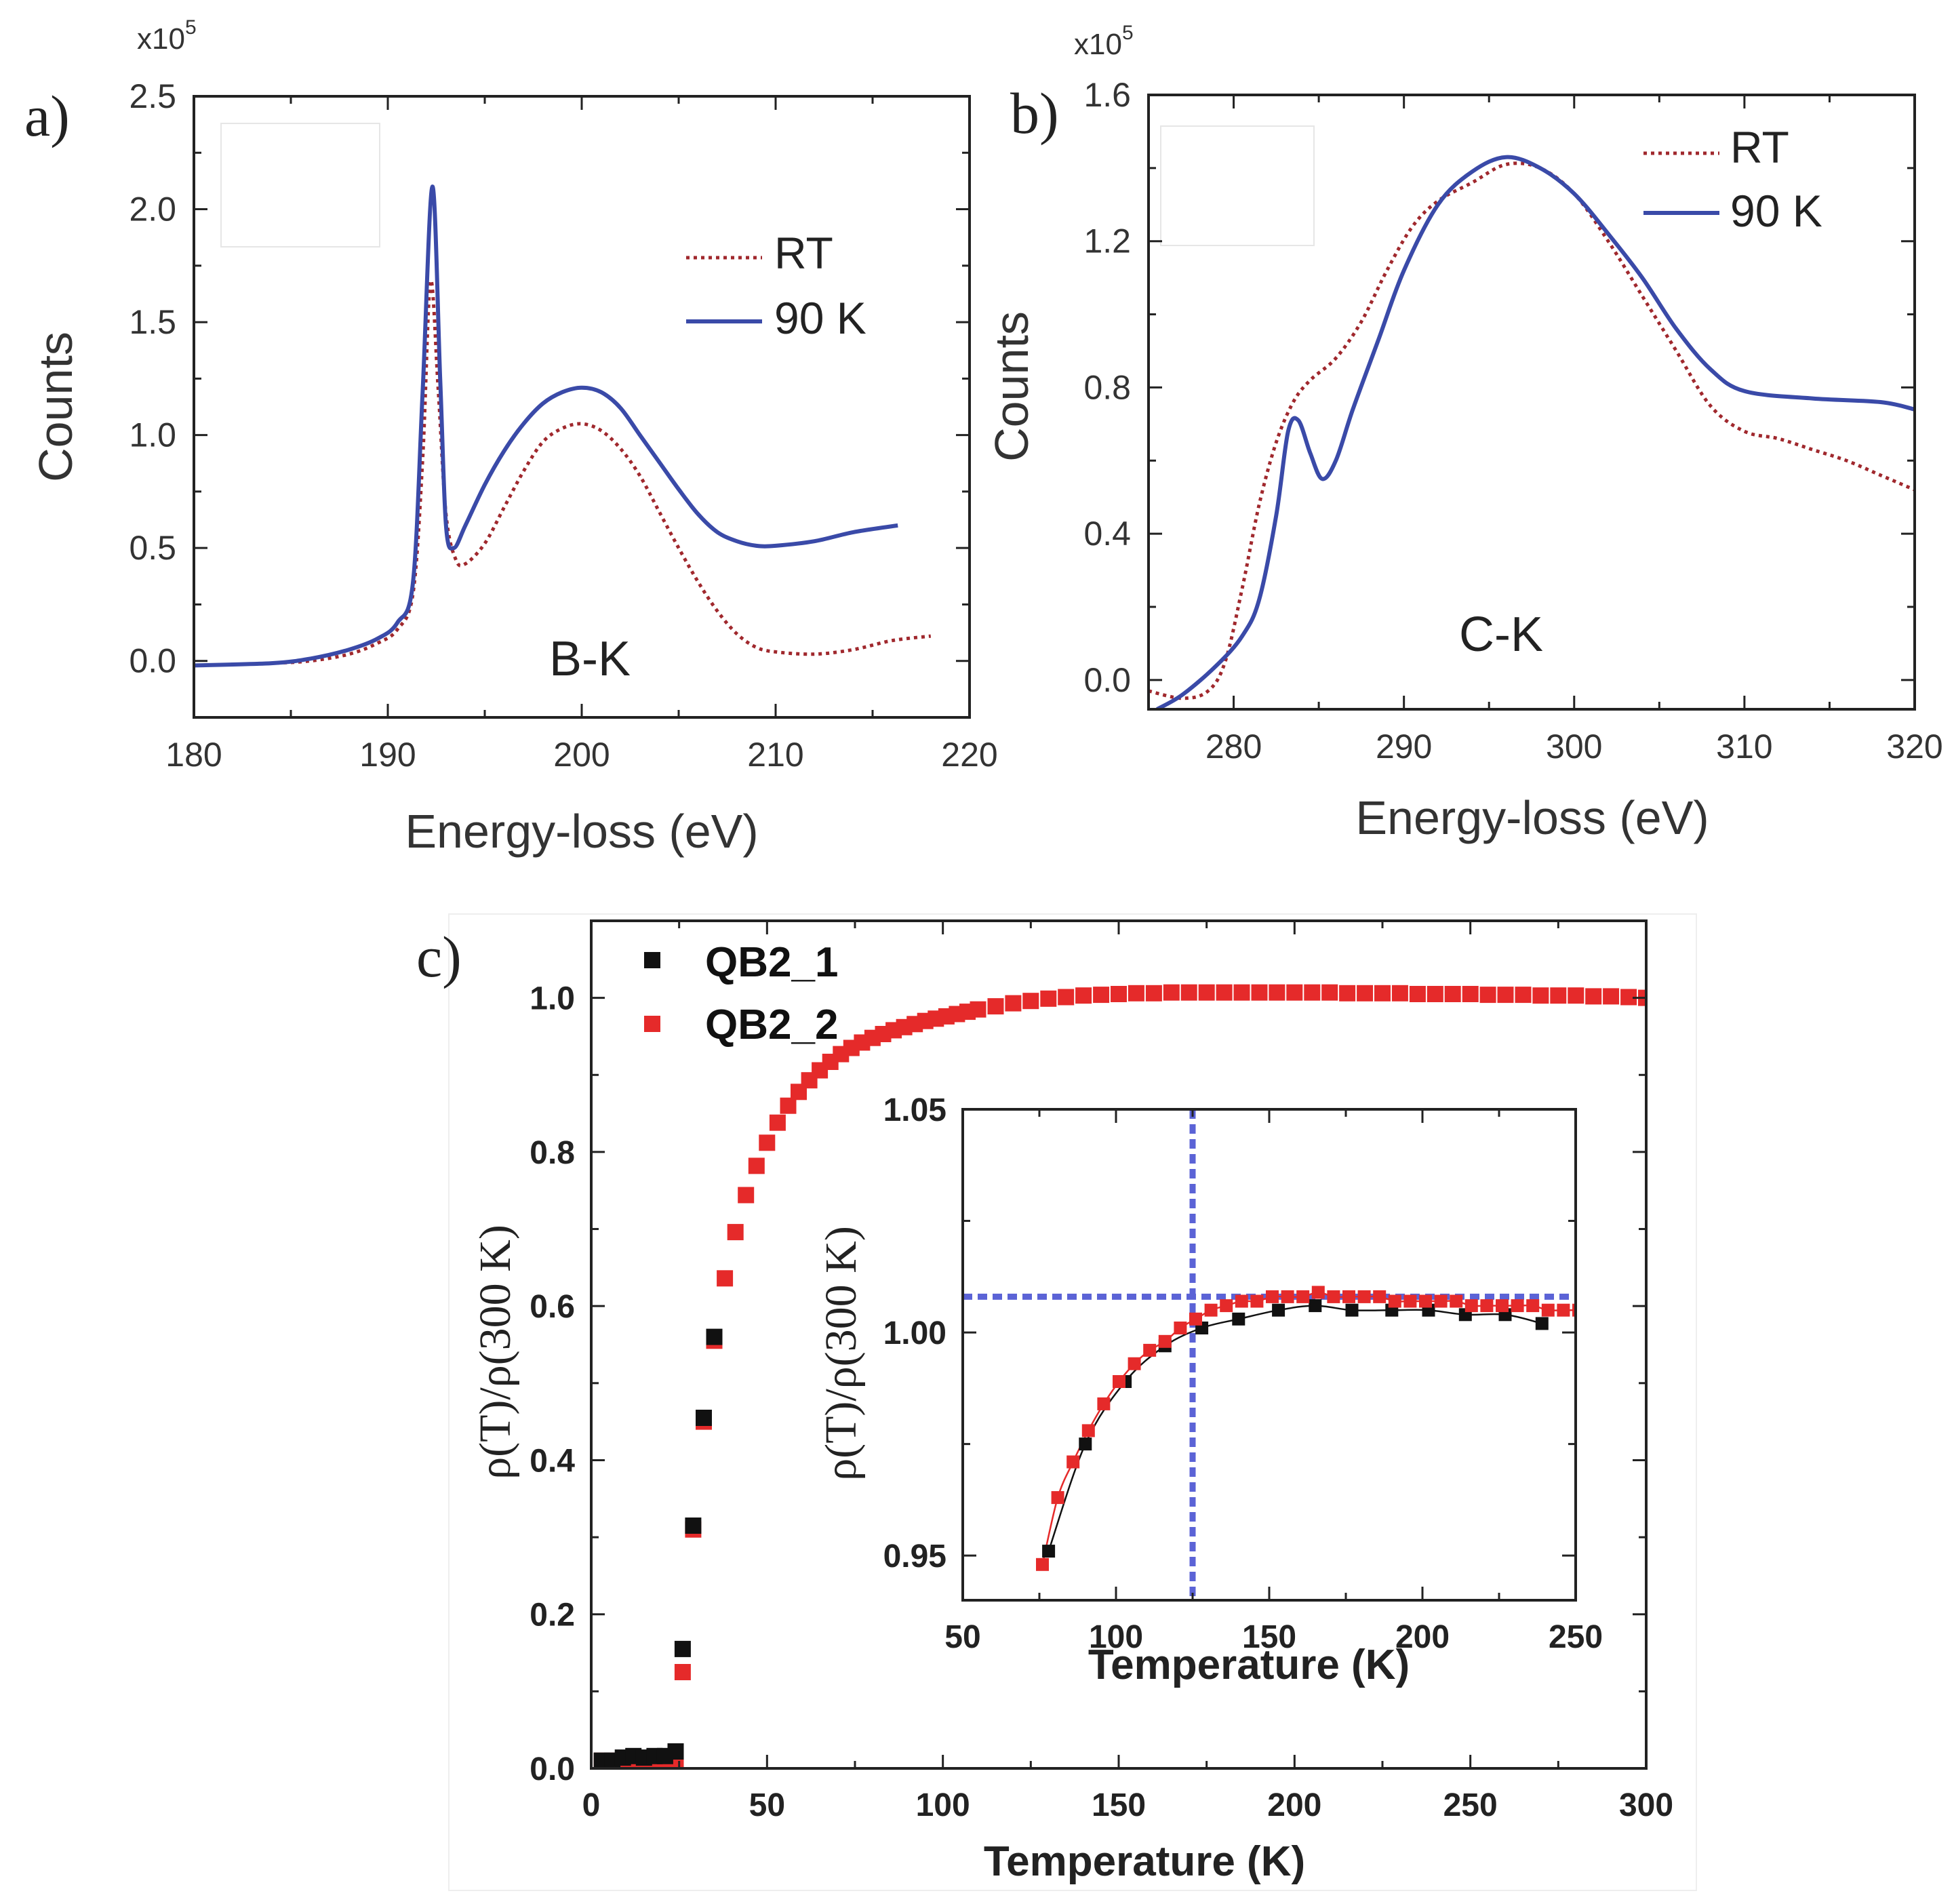  Describe the element at coordinates (1128, 33) in the screenshot. I see `panel-b-exponent-power: 5` at that location.